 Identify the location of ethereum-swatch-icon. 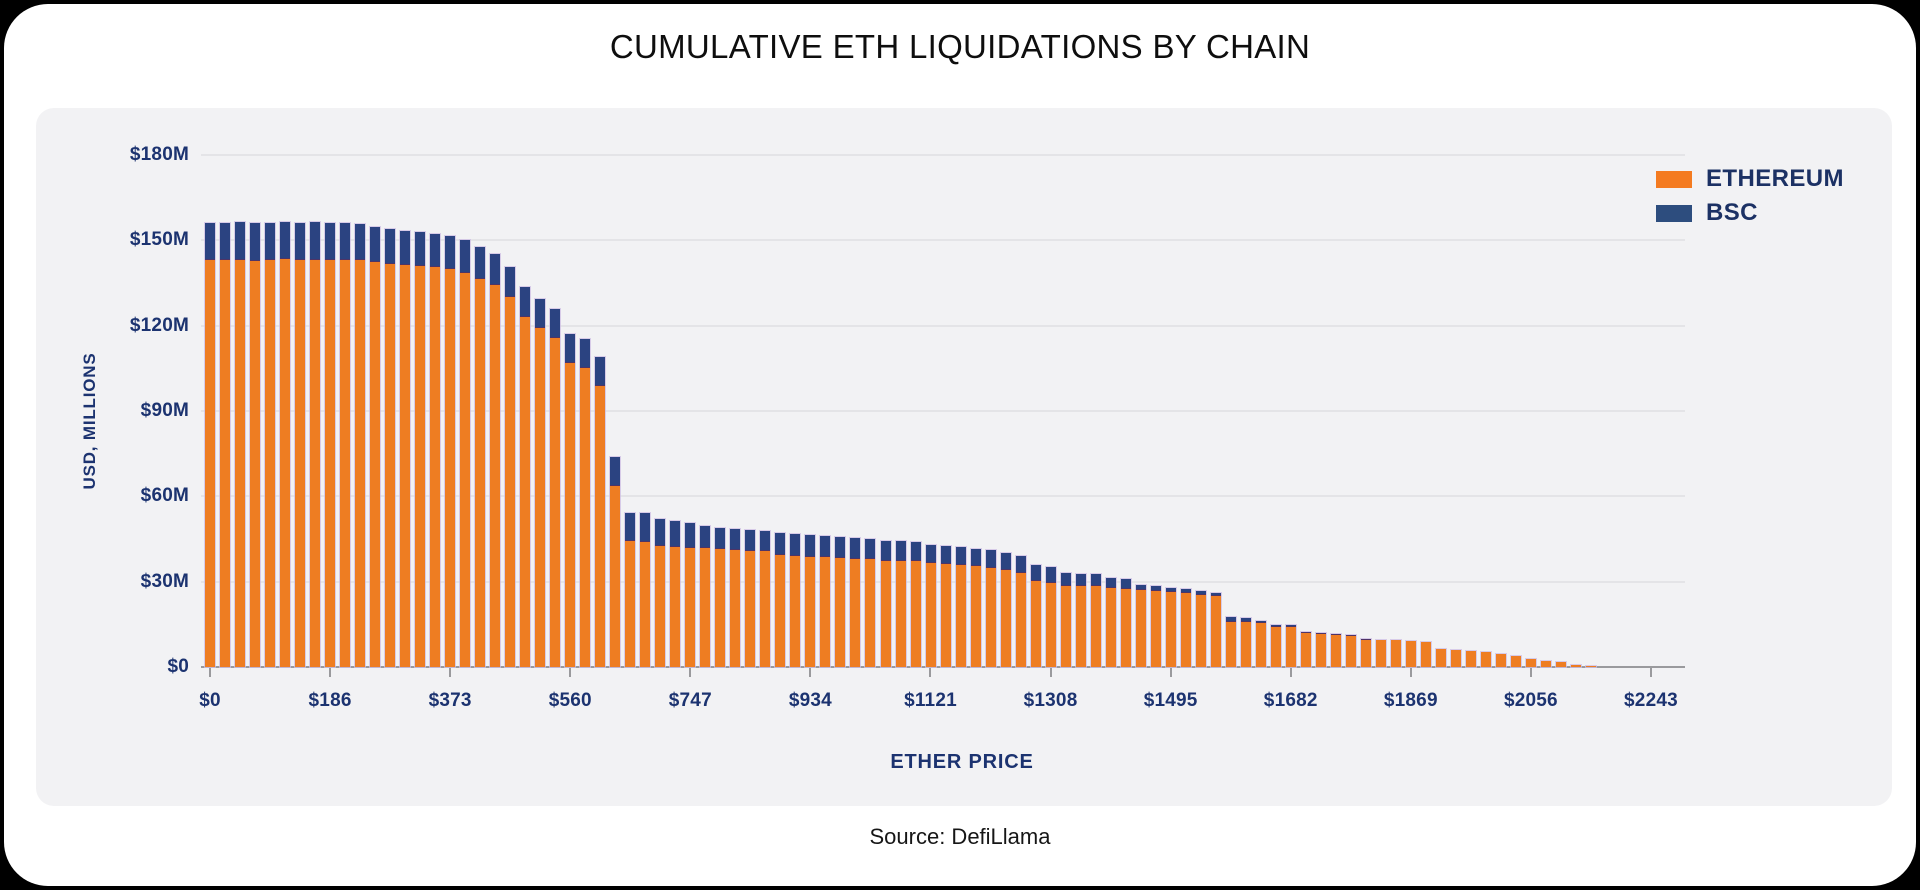
(1674, 179).